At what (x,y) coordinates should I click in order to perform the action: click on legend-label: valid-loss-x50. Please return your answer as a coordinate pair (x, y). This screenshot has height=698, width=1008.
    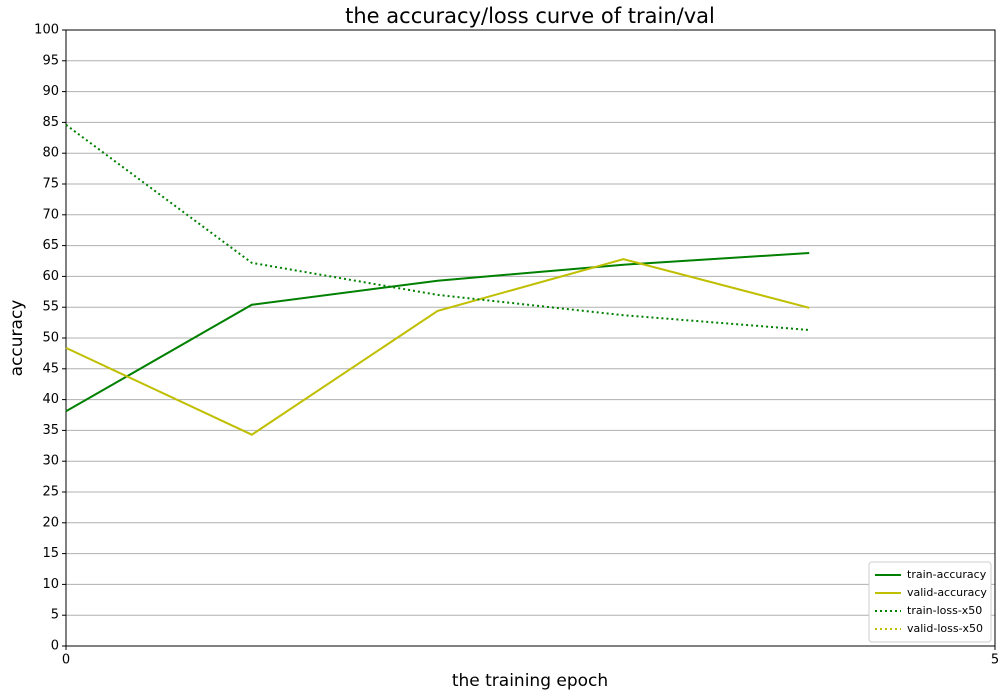
    Looking at the image, I should click on (945, 628).